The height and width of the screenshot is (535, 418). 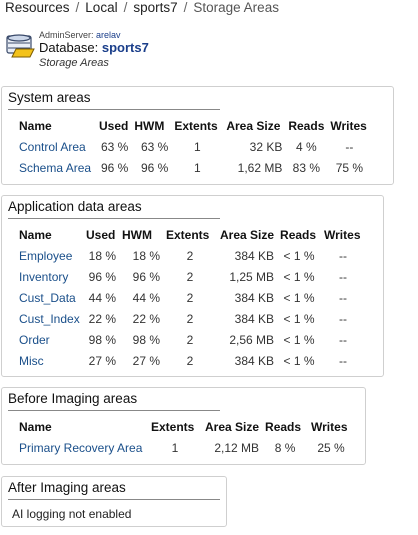 What do you see at coordinates (52, 146) in the screenshot?
I see `area-name-link: Control Area` at bounding box center [52, 146].